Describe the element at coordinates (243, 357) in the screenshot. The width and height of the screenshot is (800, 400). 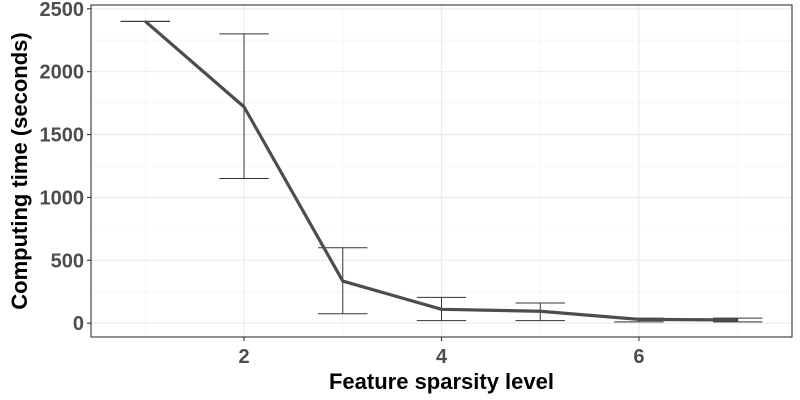
I see `x-tick-label: 2` at that location.